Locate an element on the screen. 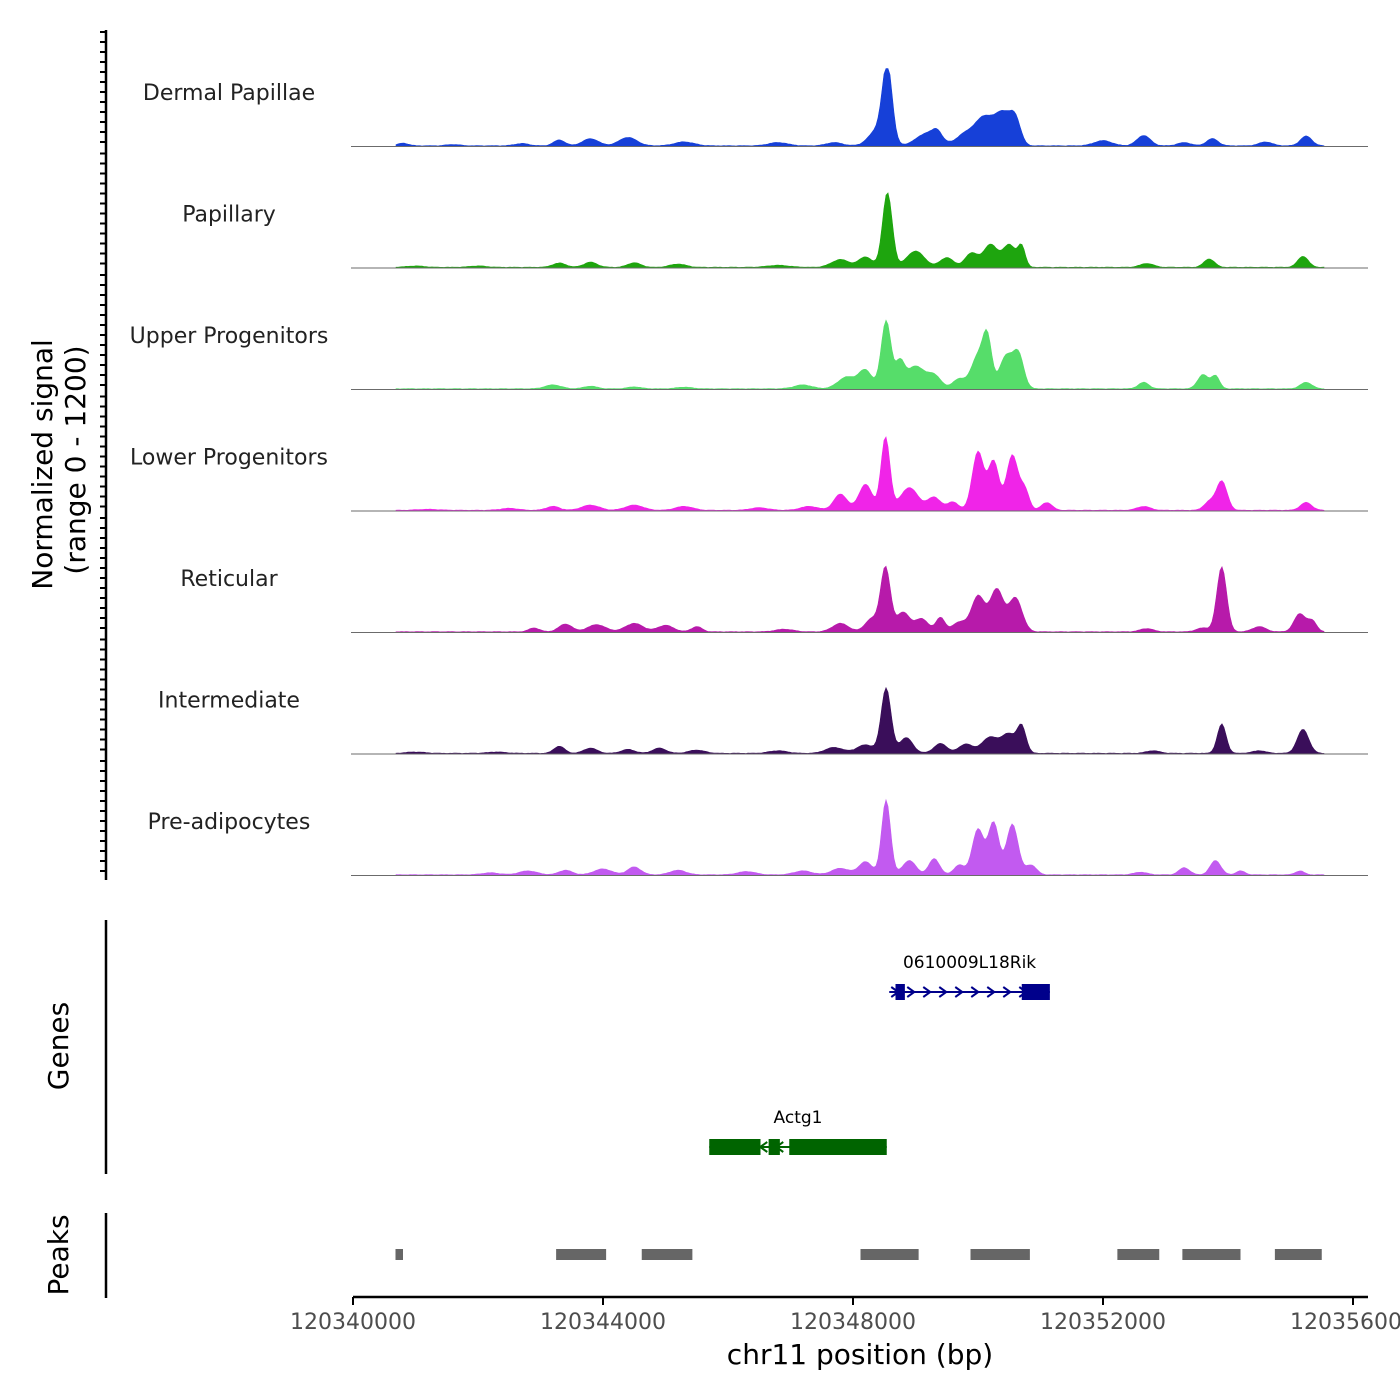  peaks-panel-title: Peaks is located at coordinates (58, 1254).